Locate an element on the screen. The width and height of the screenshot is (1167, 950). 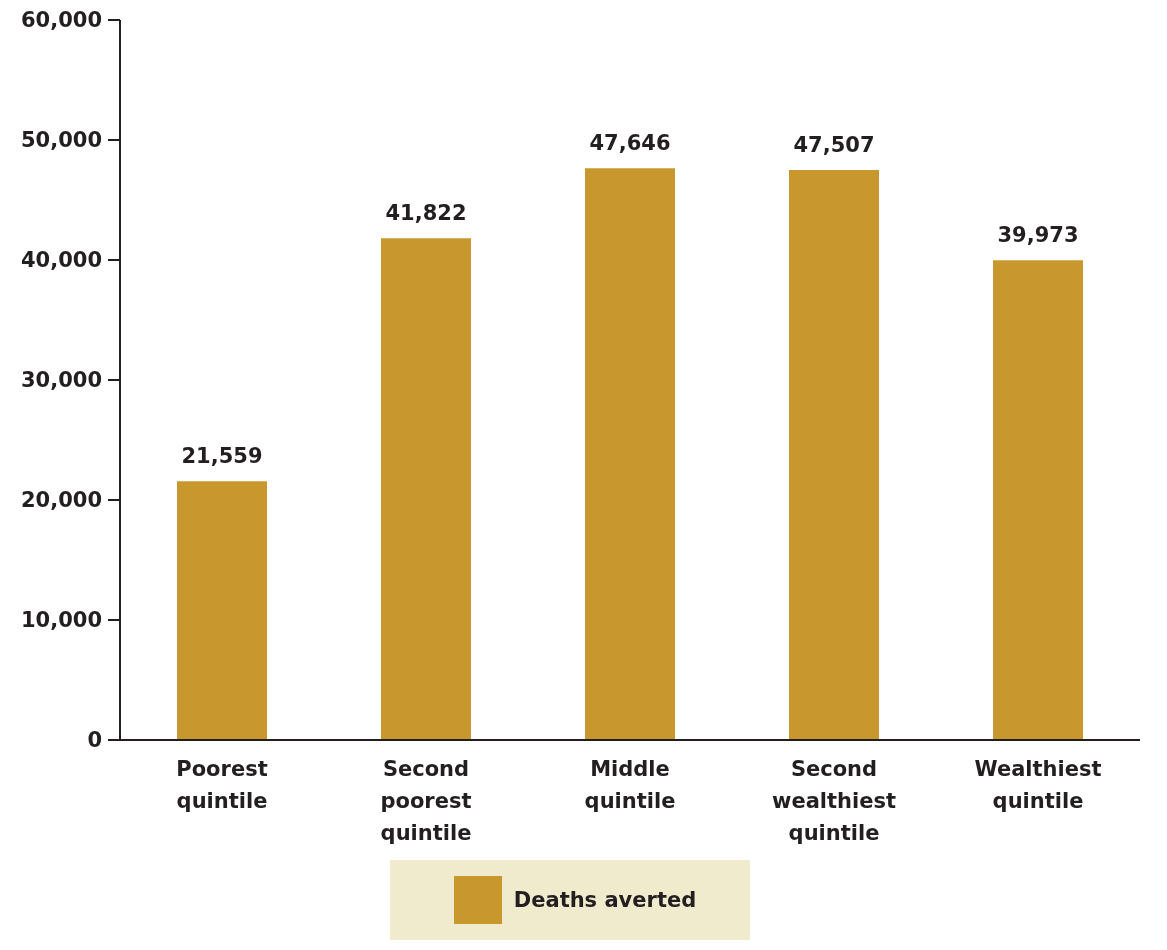
y-tick-label: 60,000 is located at coordinates (61, 20).